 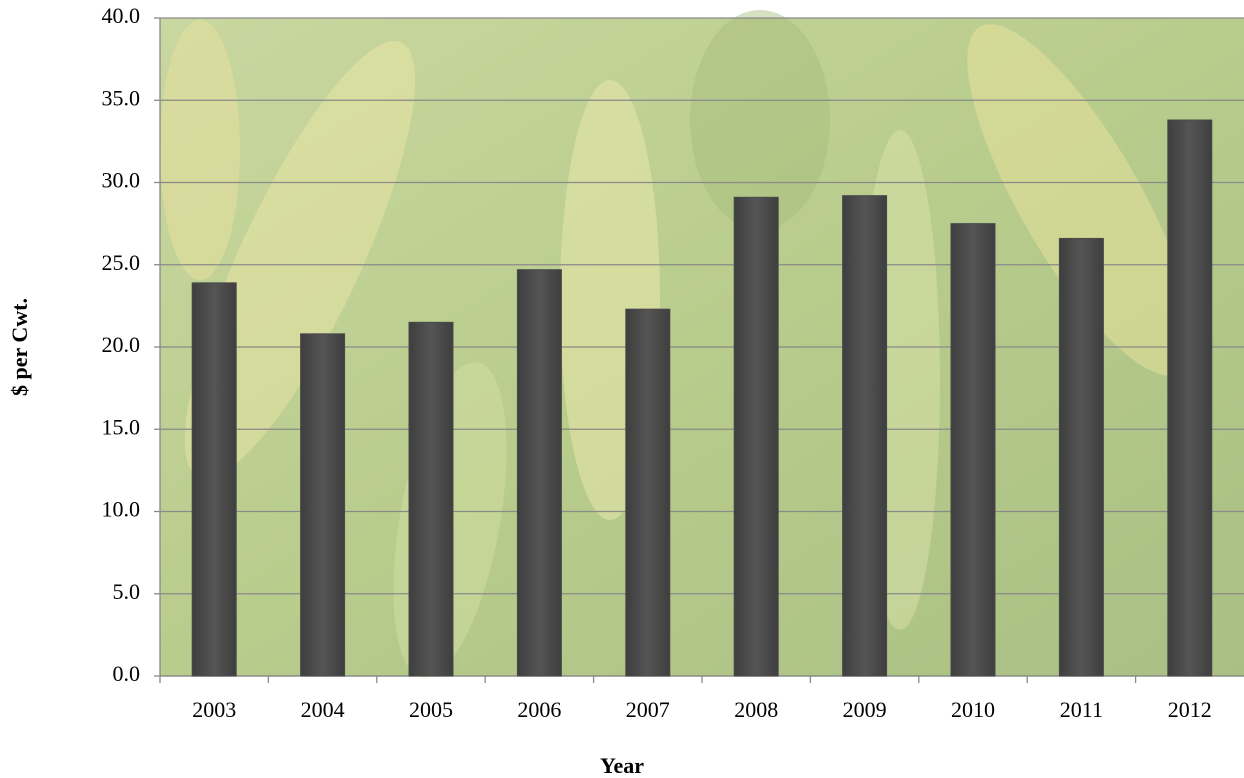 What do you see at coordinates (1190, 709) in the screenshot?
I see `x-tick-label: 2012` at bounding box center [1190, 709].